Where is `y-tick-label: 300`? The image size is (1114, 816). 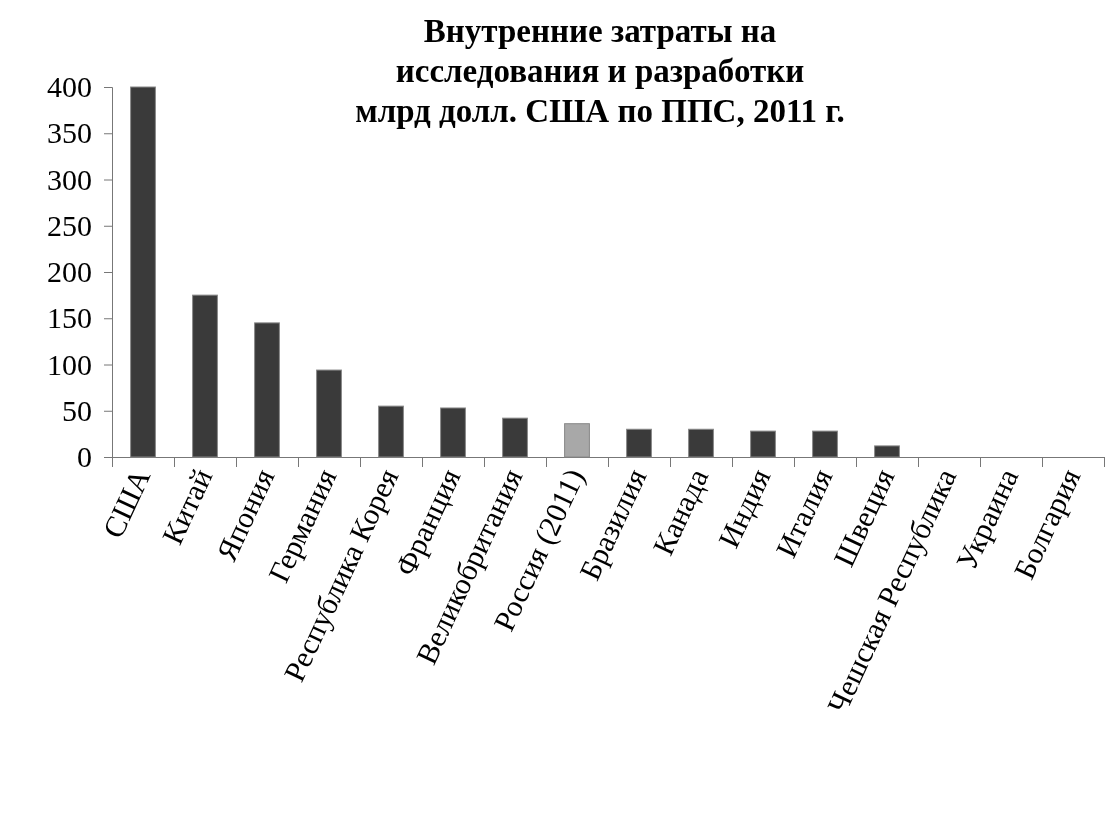
y-tick-label: 300 is located at coordinates (69, 179).